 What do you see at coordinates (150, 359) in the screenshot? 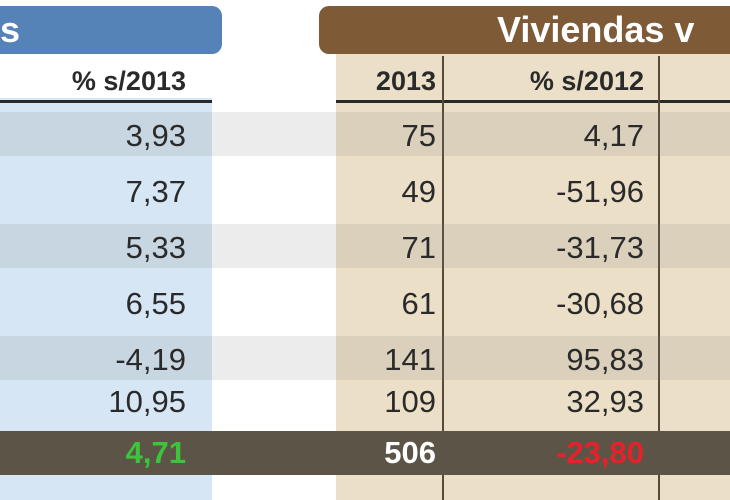
I see `table-cell-pct2013-r5: -4,19` at bounding box center [150, 359].